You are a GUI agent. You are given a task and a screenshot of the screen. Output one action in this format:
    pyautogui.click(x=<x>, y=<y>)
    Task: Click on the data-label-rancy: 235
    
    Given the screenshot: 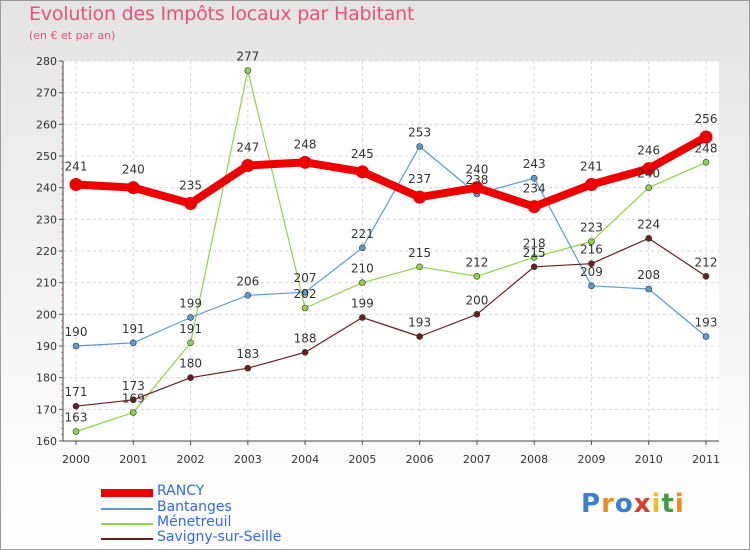 What is the action you would take?
    pyautogui.click(x=190, y=186)
    